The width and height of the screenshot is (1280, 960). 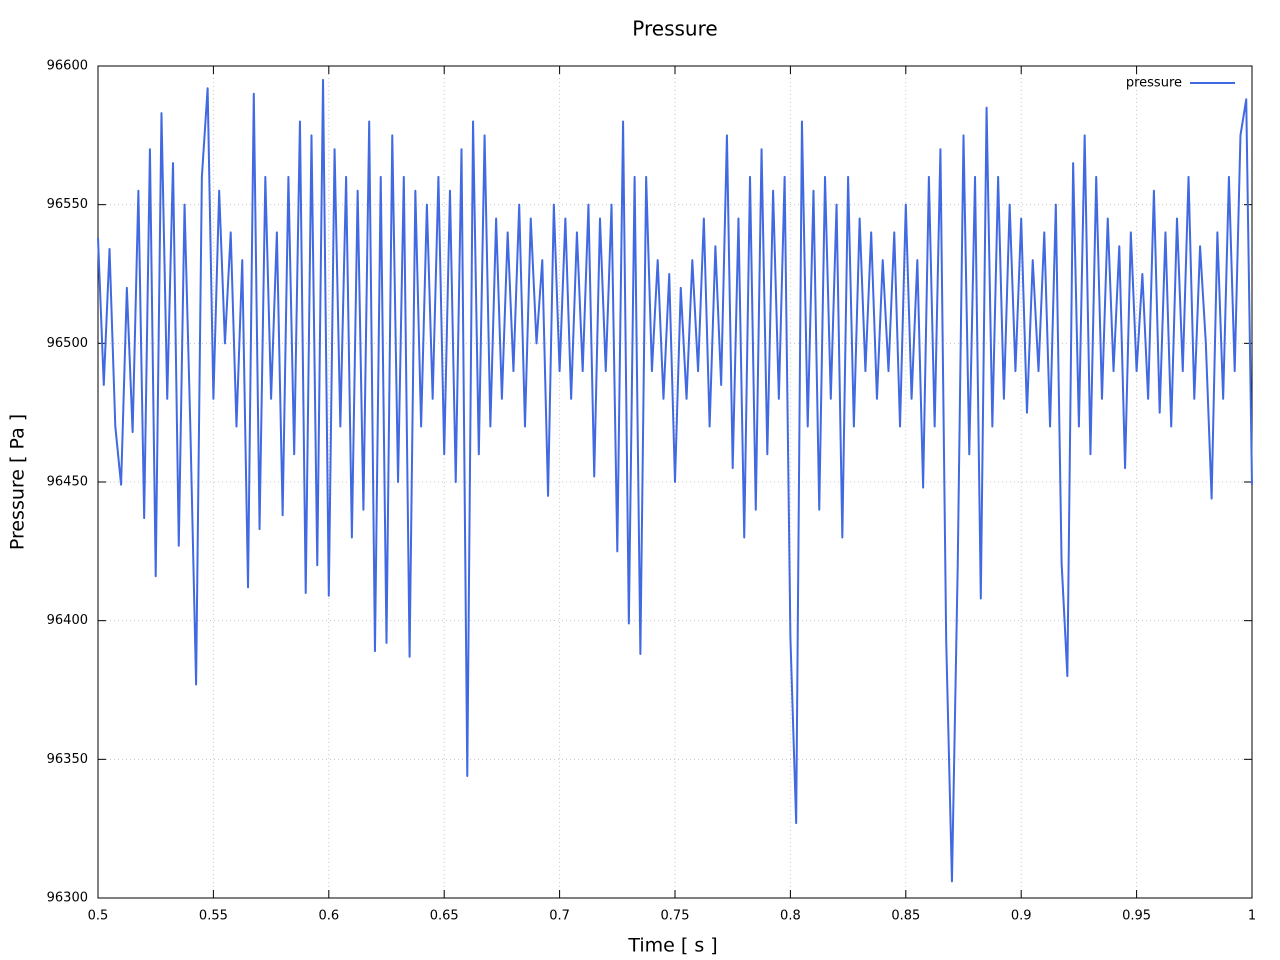 What do you see at coordinates (1021, 916) in the screenshot?
I see `x-tick-label: 0.9` at bounding box center [1021, 916].